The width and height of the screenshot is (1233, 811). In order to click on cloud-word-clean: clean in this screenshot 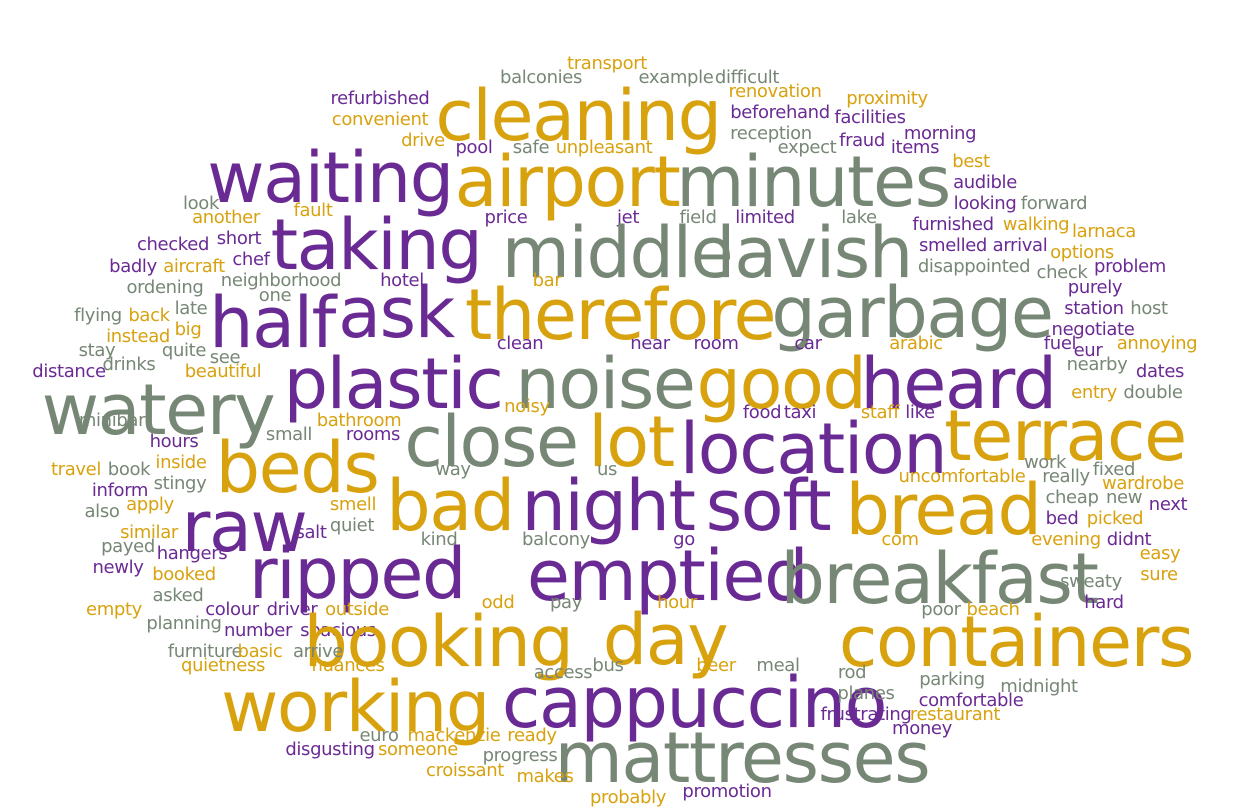, I will do `click(520, 343)`.